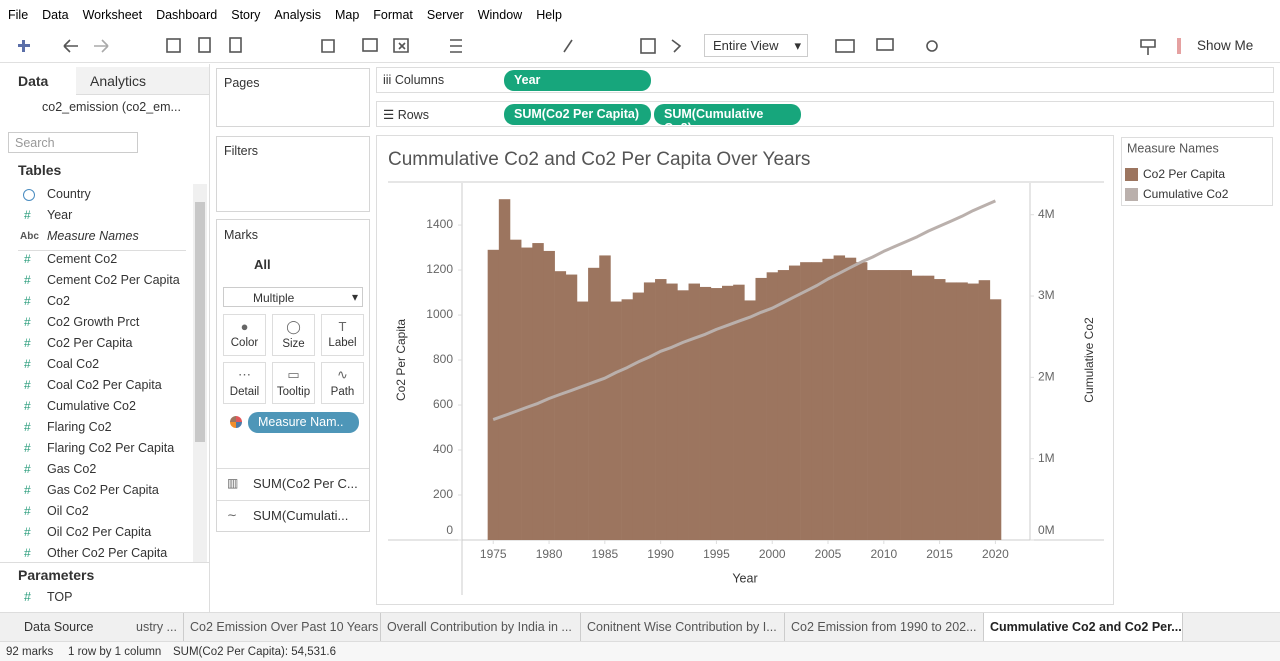  Describe the element at coordinates (246, 15) in the screenshot. I see `menu-item: Story` at that location.